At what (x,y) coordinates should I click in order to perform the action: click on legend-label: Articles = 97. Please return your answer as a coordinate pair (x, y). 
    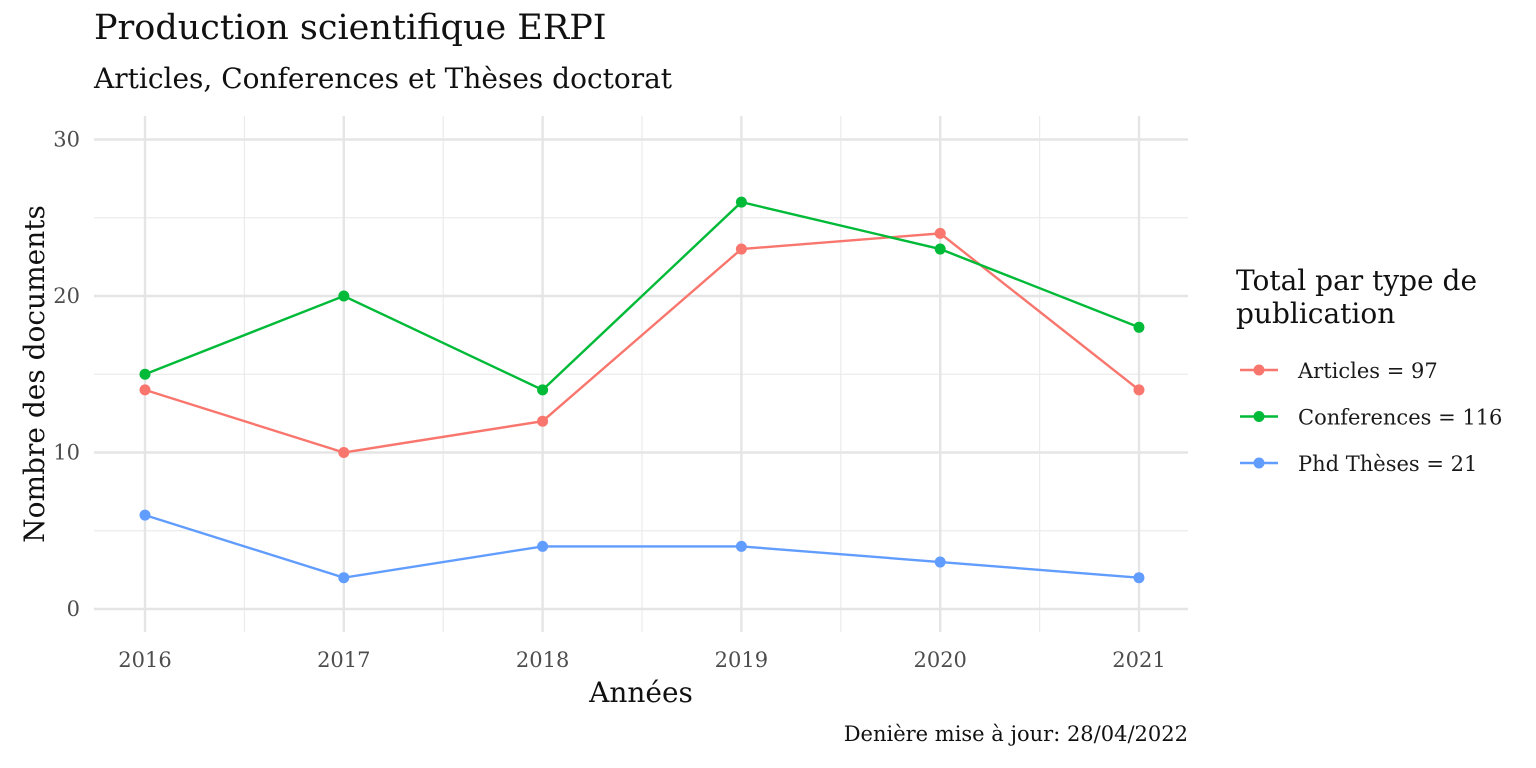
    Looking at the image, I should click on (1367, 371).